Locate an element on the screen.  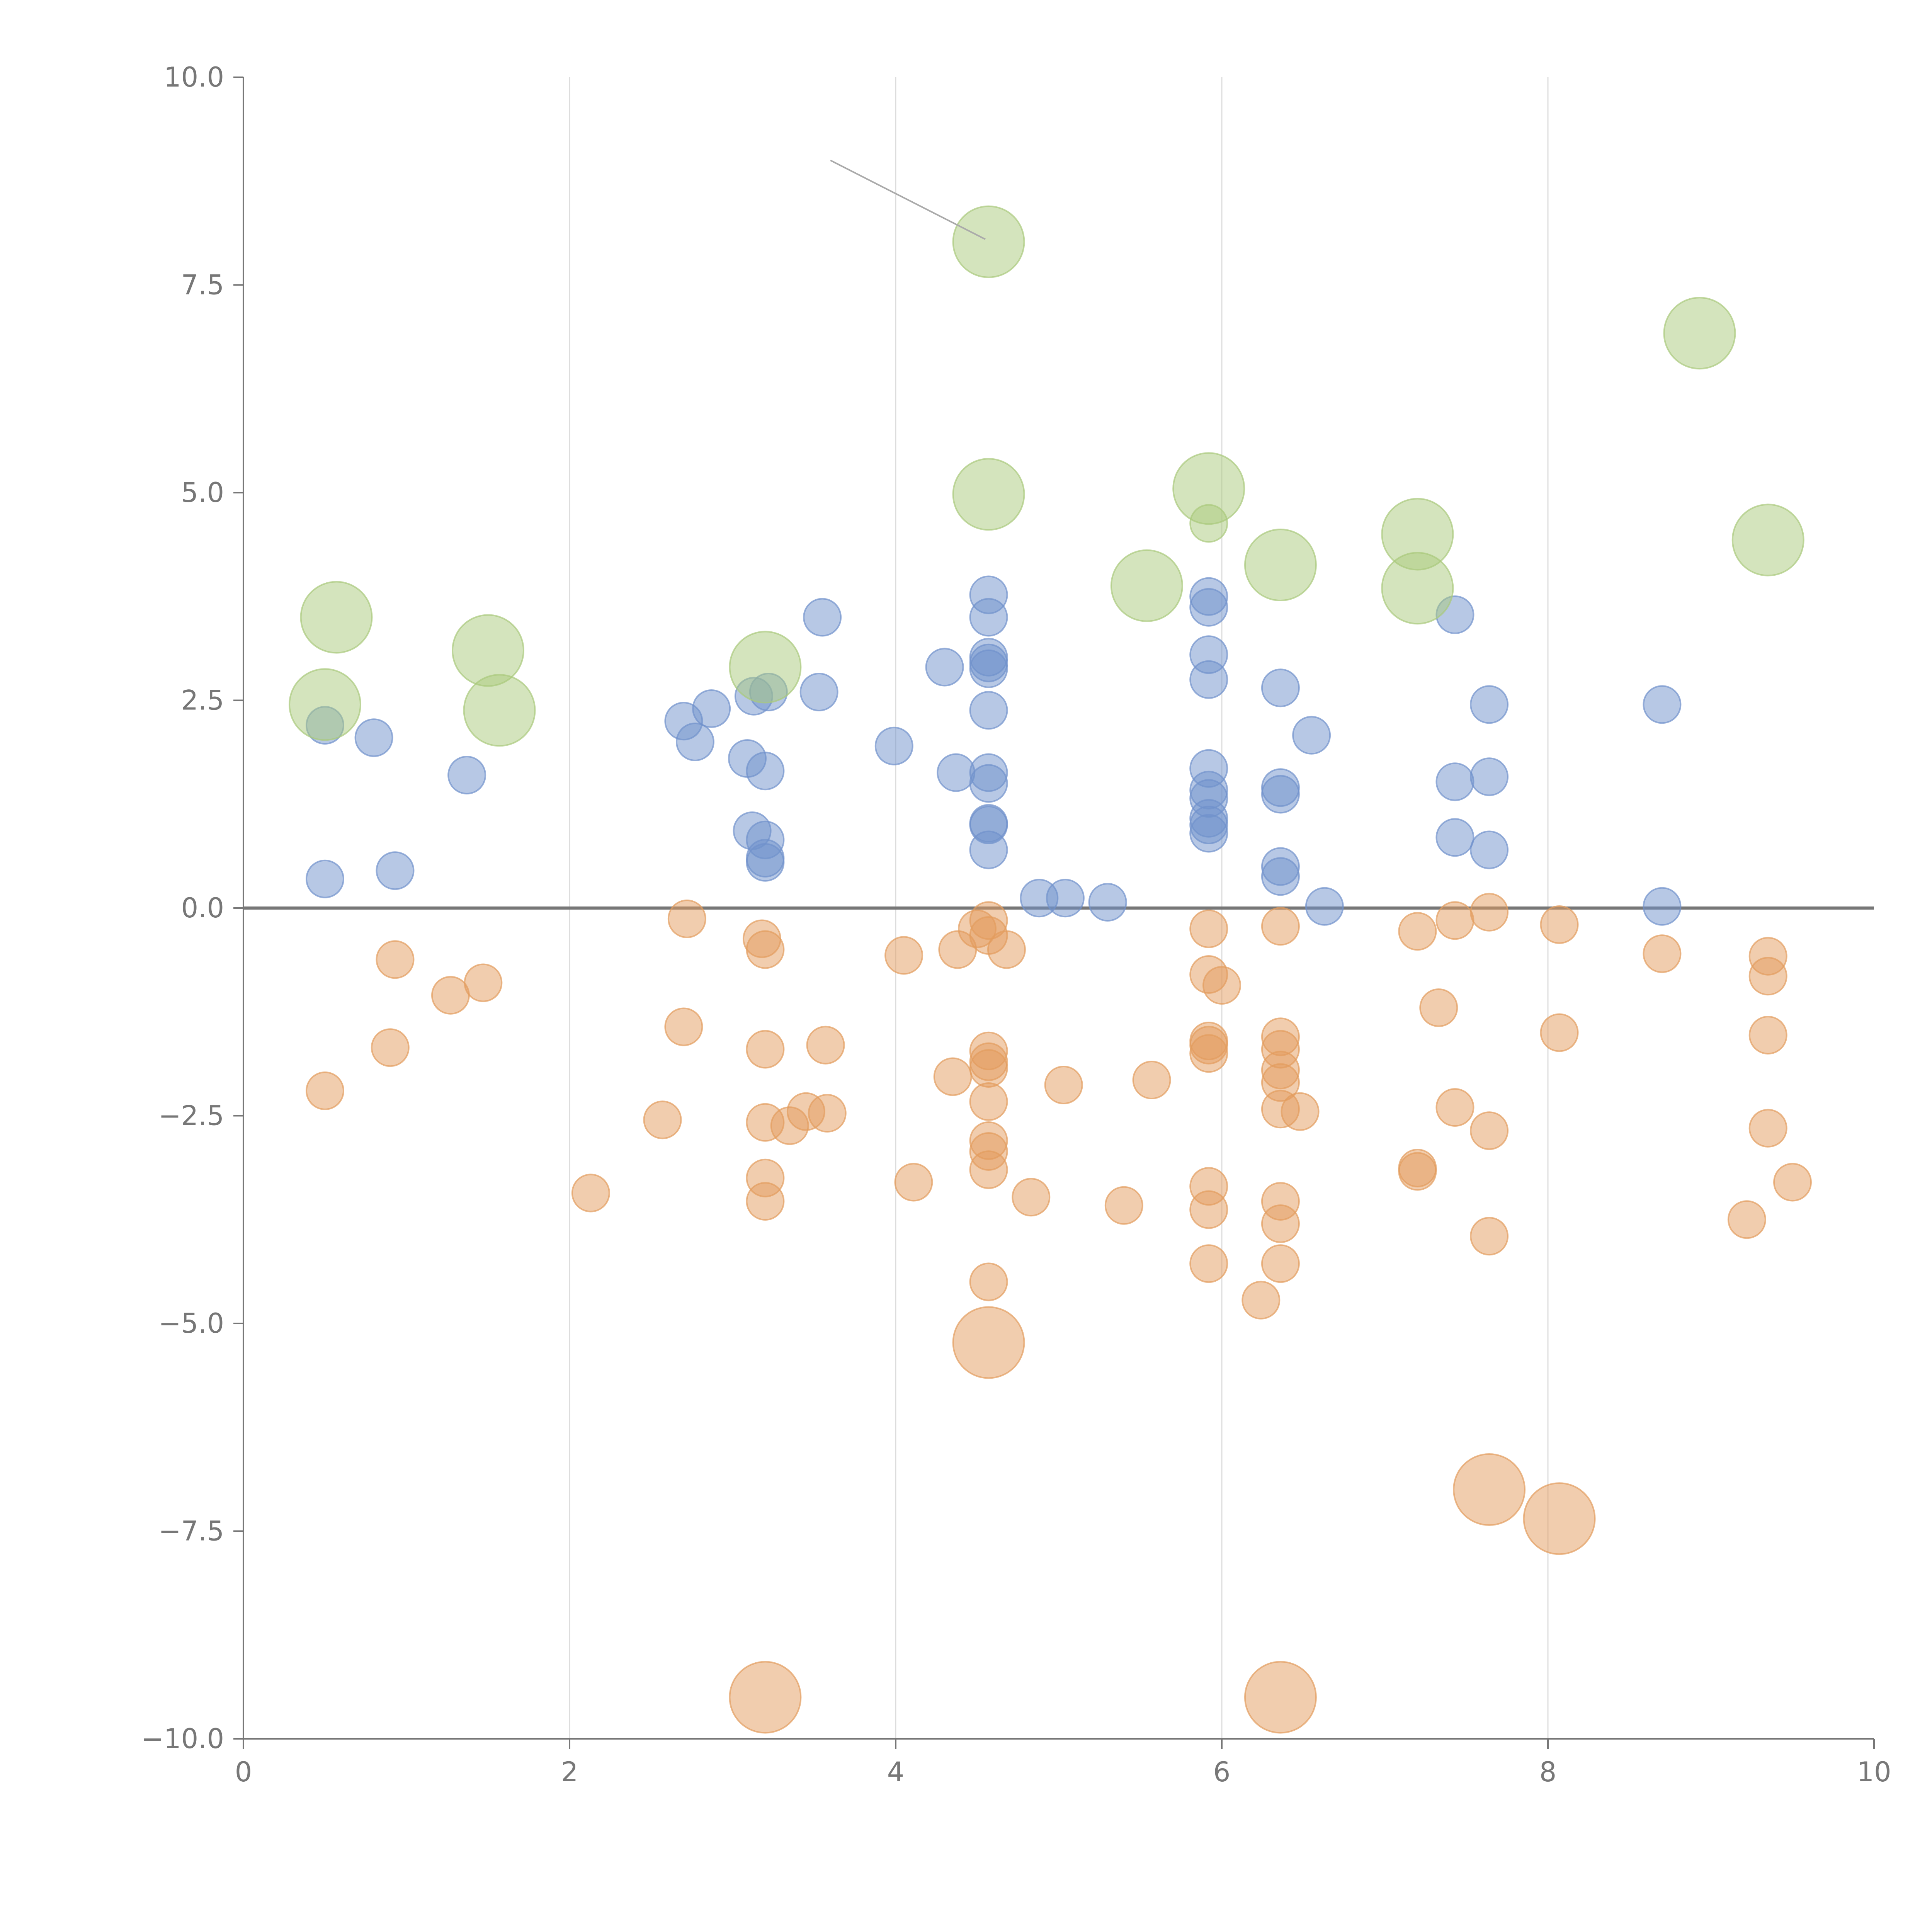
annotation-leader-line is located at coordinates (908, 200).